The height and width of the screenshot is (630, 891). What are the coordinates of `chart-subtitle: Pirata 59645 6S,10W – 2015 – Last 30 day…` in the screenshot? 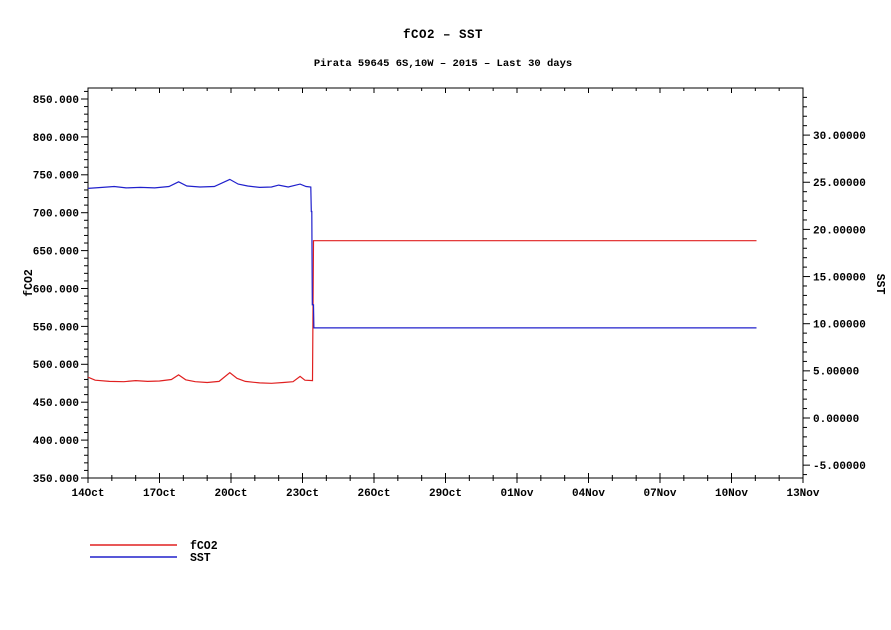 It's located at (443, 64).